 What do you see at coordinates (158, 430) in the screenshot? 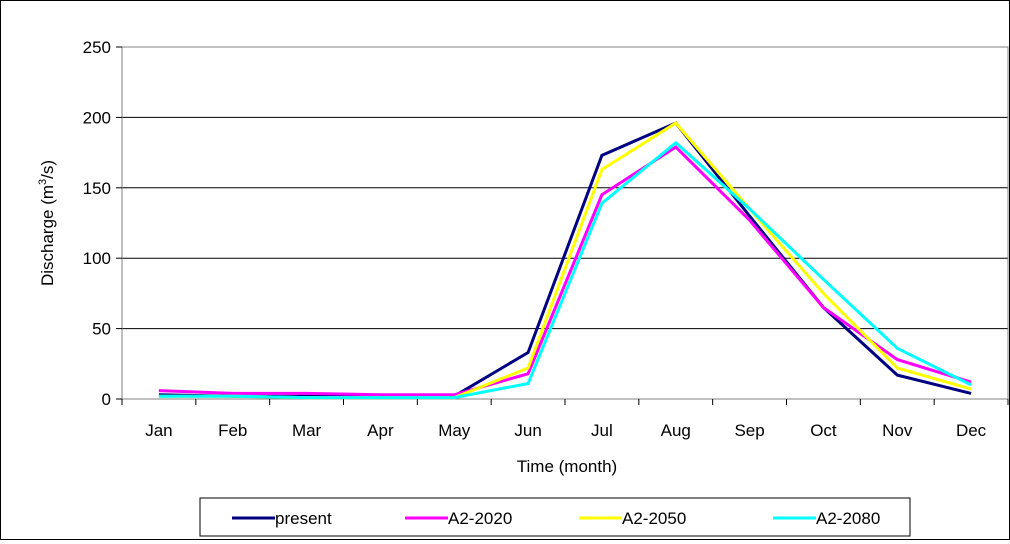
I see `x-tick-label-jan: Jan` at bounding box center [158, 430].